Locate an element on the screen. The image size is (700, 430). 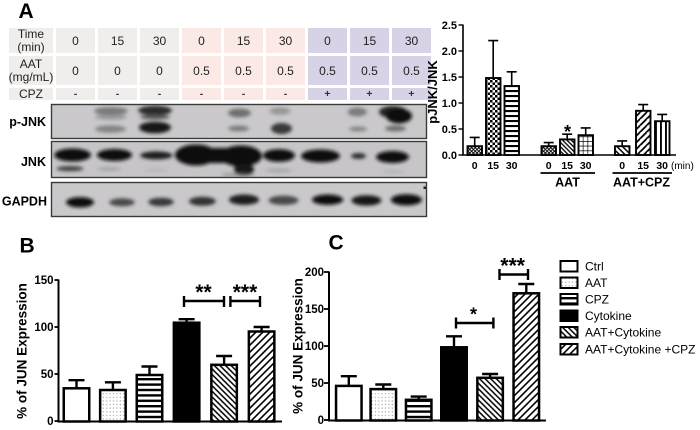
svg-text: 1.0 is located at coordinates (449, 104).